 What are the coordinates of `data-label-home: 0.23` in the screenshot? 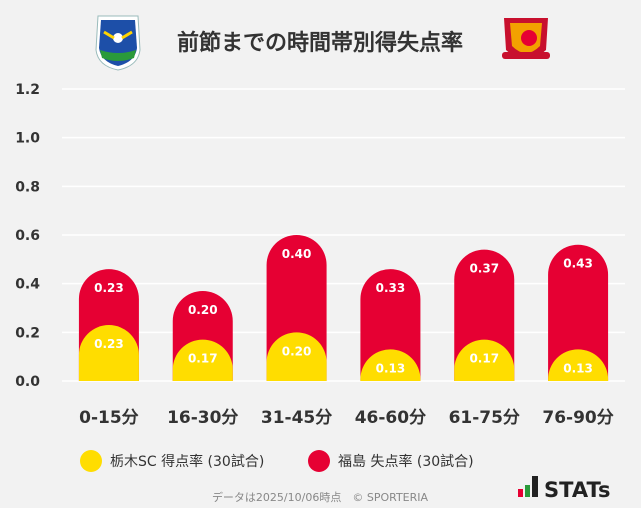 It's located at (109, 344).